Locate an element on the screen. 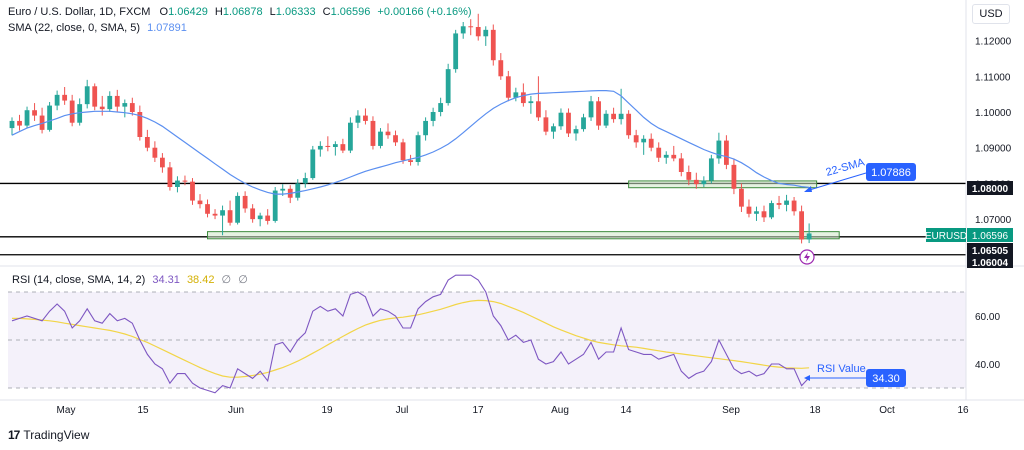 Image resolution: width=1024 pixels, height=450 pixels. rsi-legend-label: RSI (14, close, SMA, 14, 2) is located at coordinates (79, 280).